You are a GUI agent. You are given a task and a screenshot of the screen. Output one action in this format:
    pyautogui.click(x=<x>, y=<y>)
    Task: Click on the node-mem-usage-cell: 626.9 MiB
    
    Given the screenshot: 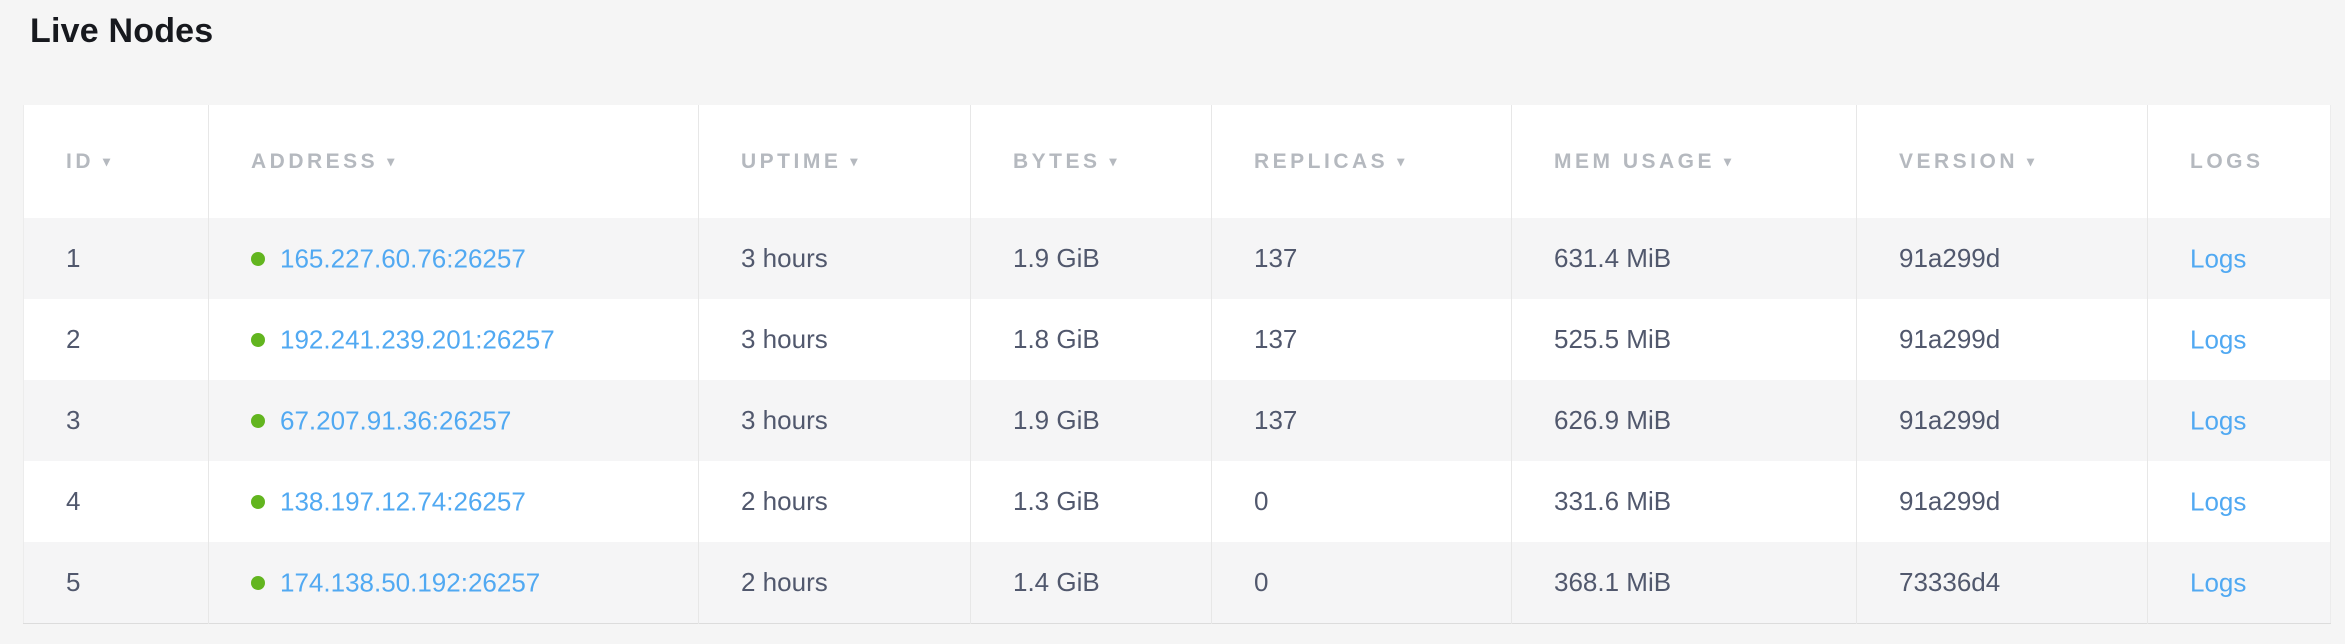 What is the action you would take?
    pyautogui.click(x=1684, y=420)
    